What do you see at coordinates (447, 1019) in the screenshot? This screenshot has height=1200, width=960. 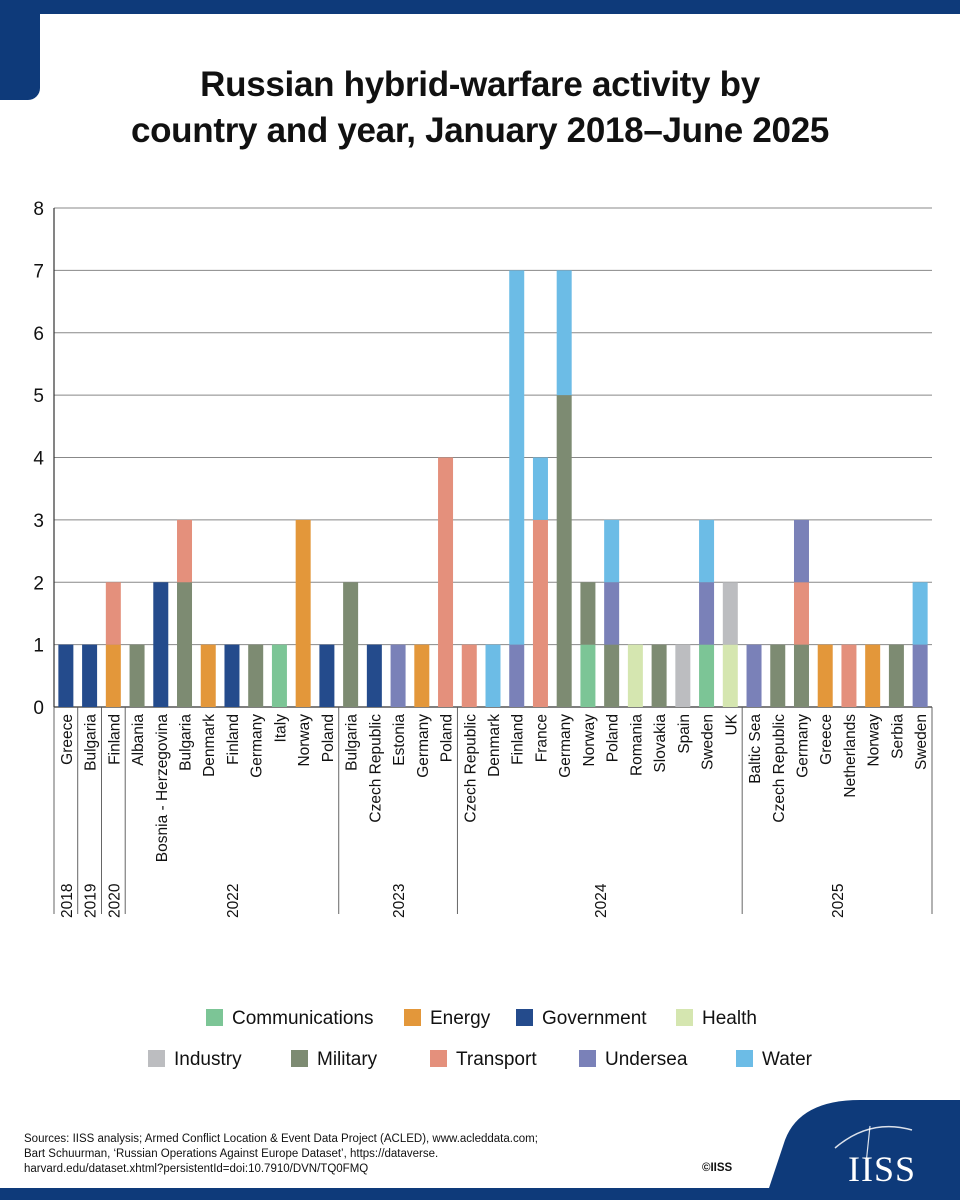 I see `legend-item-energy: Energy` at bounding box center [447, 1019].